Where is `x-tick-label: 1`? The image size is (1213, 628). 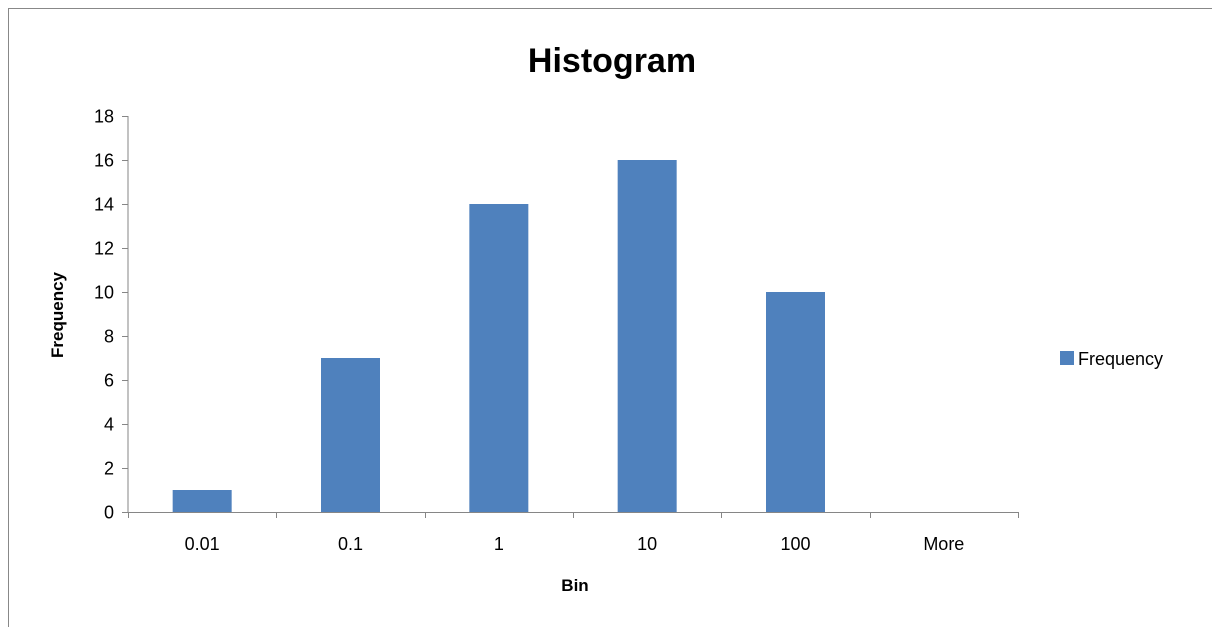
x-tick-label: 1 is located at coordinates (499, 544).